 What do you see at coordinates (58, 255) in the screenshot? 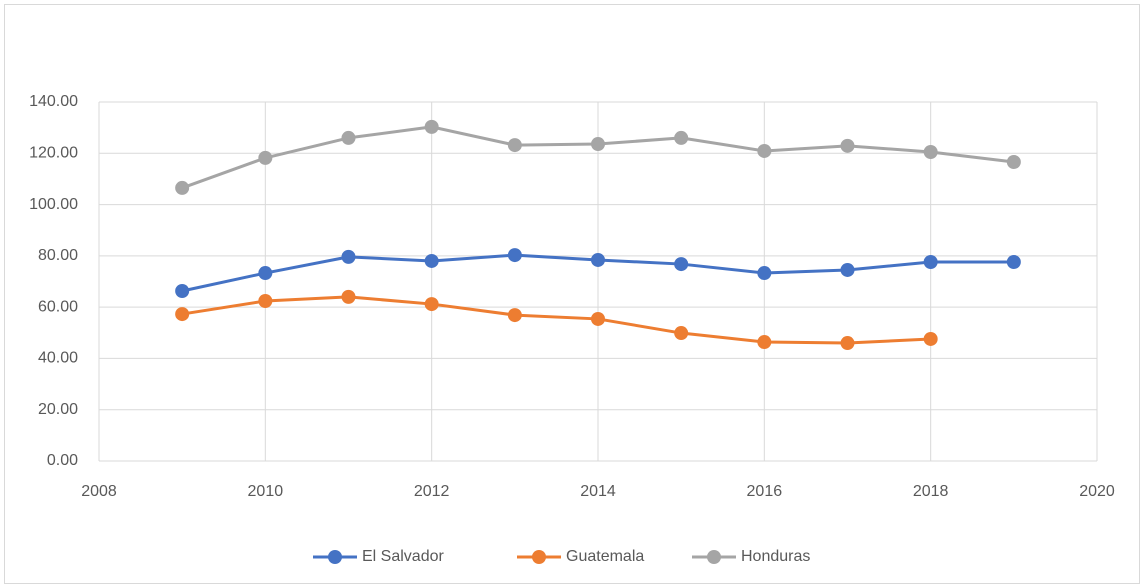
I see `y-tick-label: 80.00` at bounding box center [58, 255].